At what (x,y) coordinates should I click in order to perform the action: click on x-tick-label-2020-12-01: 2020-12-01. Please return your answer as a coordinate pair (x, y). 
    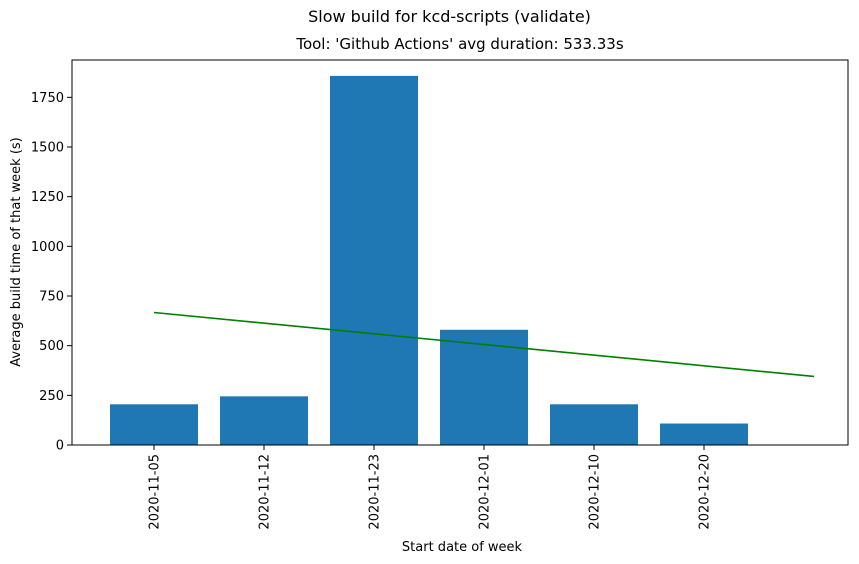
    Looking at the image, I should click on (485, 492).